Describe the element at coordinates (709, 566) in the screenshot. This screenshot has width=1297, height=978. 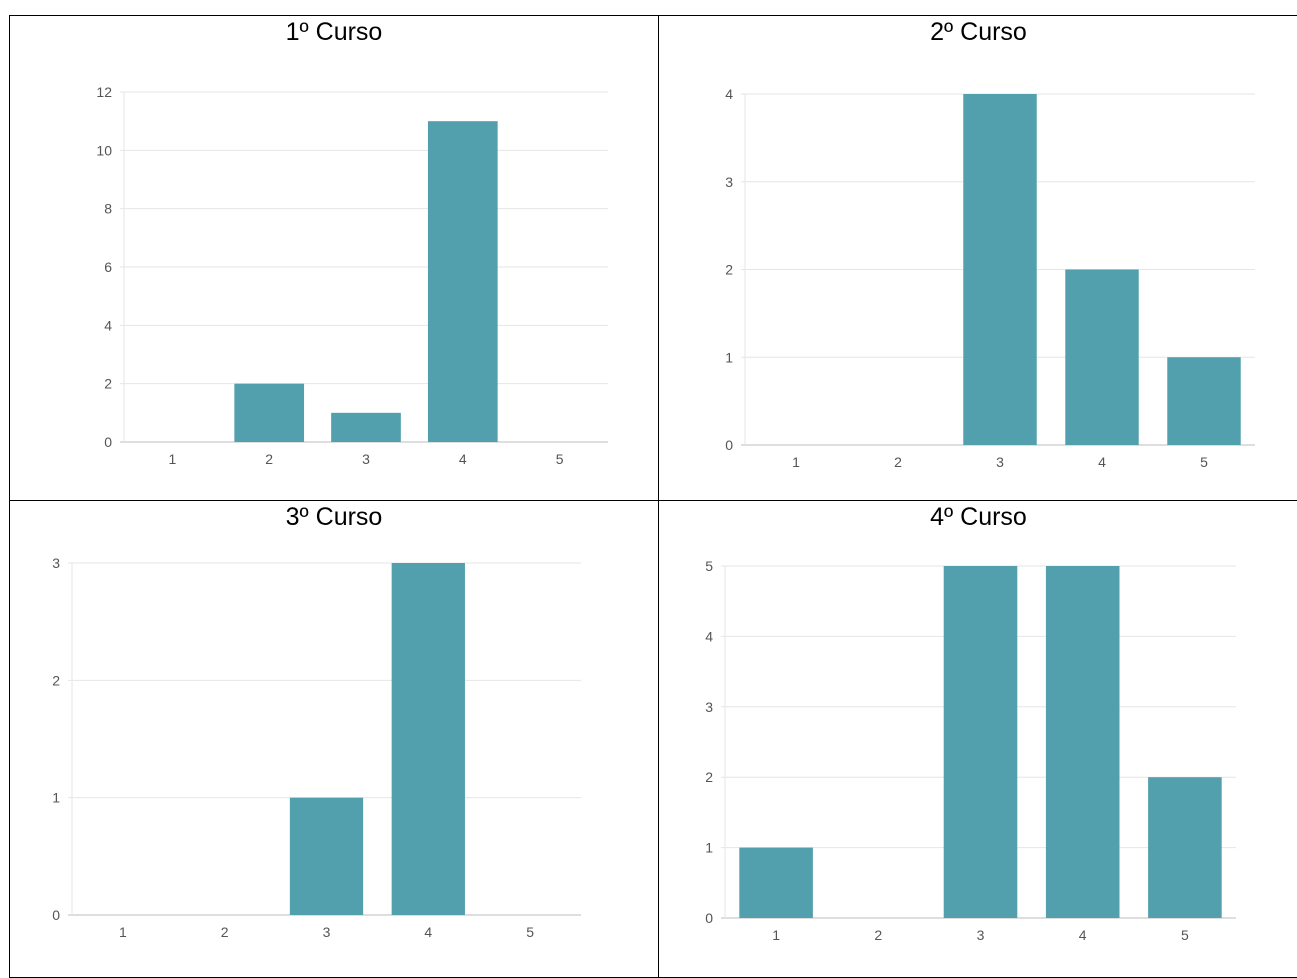
I see `y-tick-label: 5` at that location.